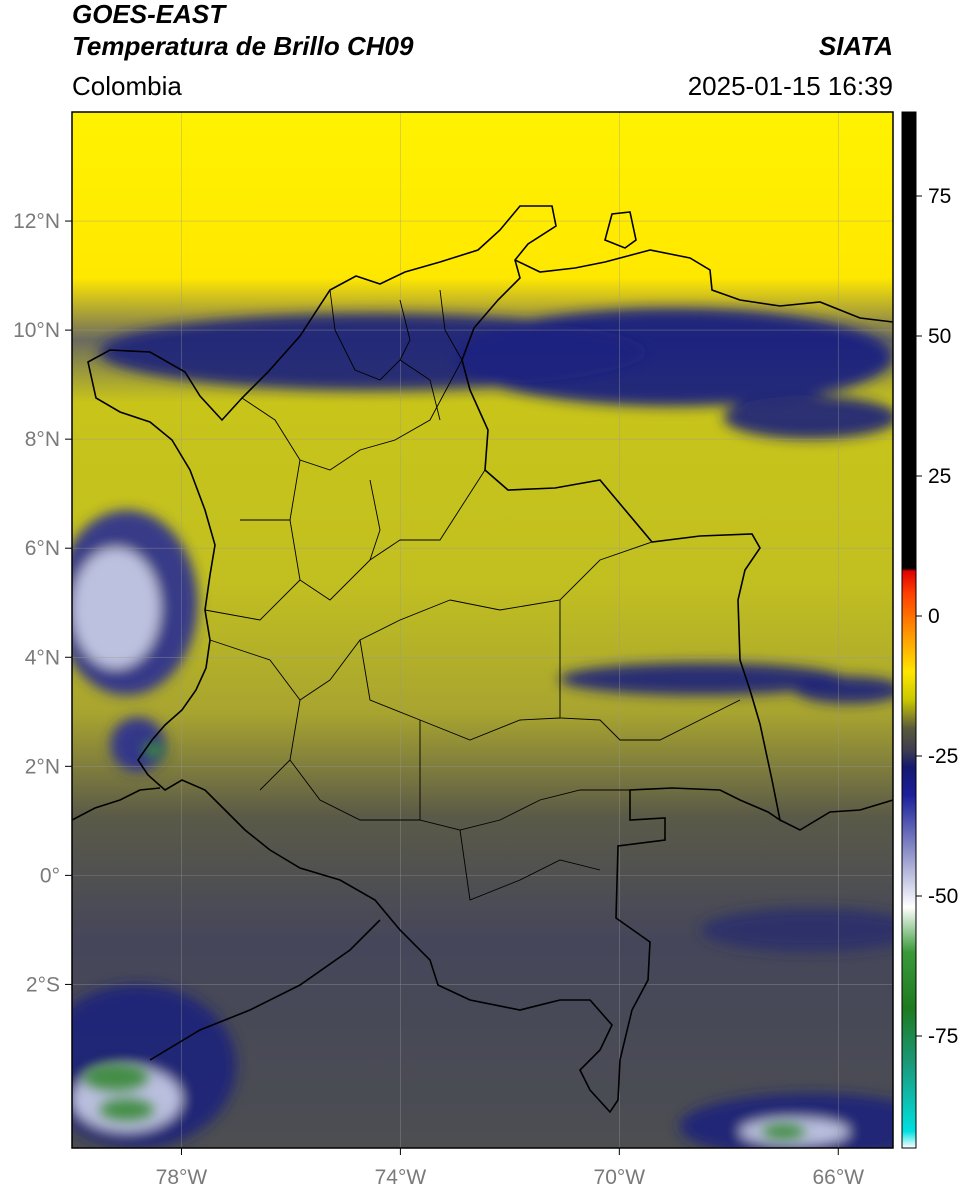 The image size is (966, 1190). I want to click on timestamp-label: 2025-01-15 16:39, so click(790, 86).